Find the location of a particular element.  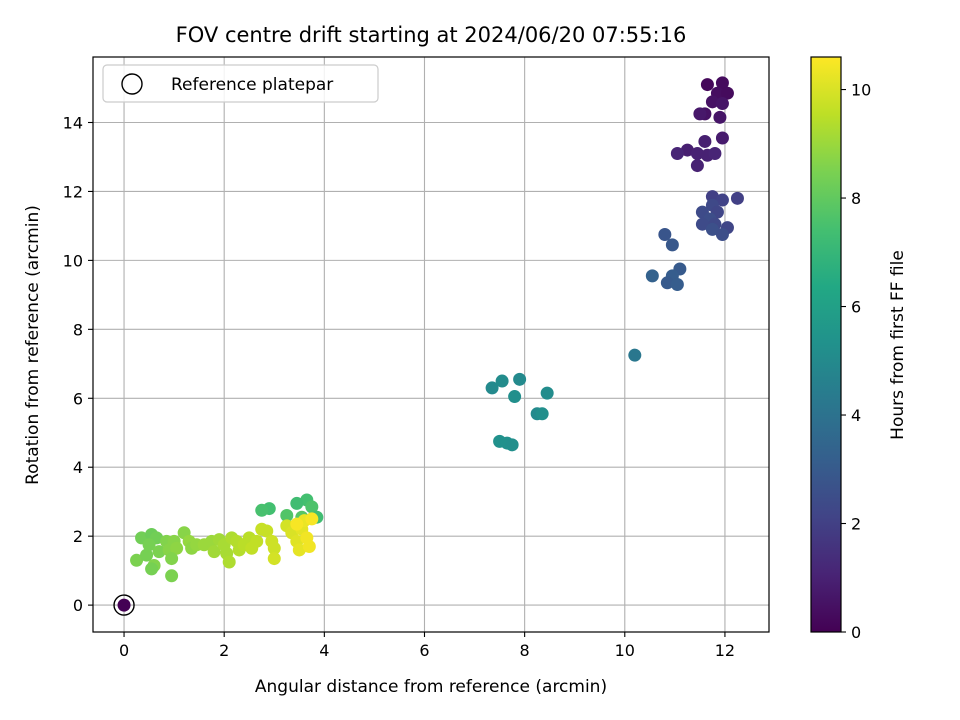

x-tick-label: 8 is located at coordinates (525, 650).